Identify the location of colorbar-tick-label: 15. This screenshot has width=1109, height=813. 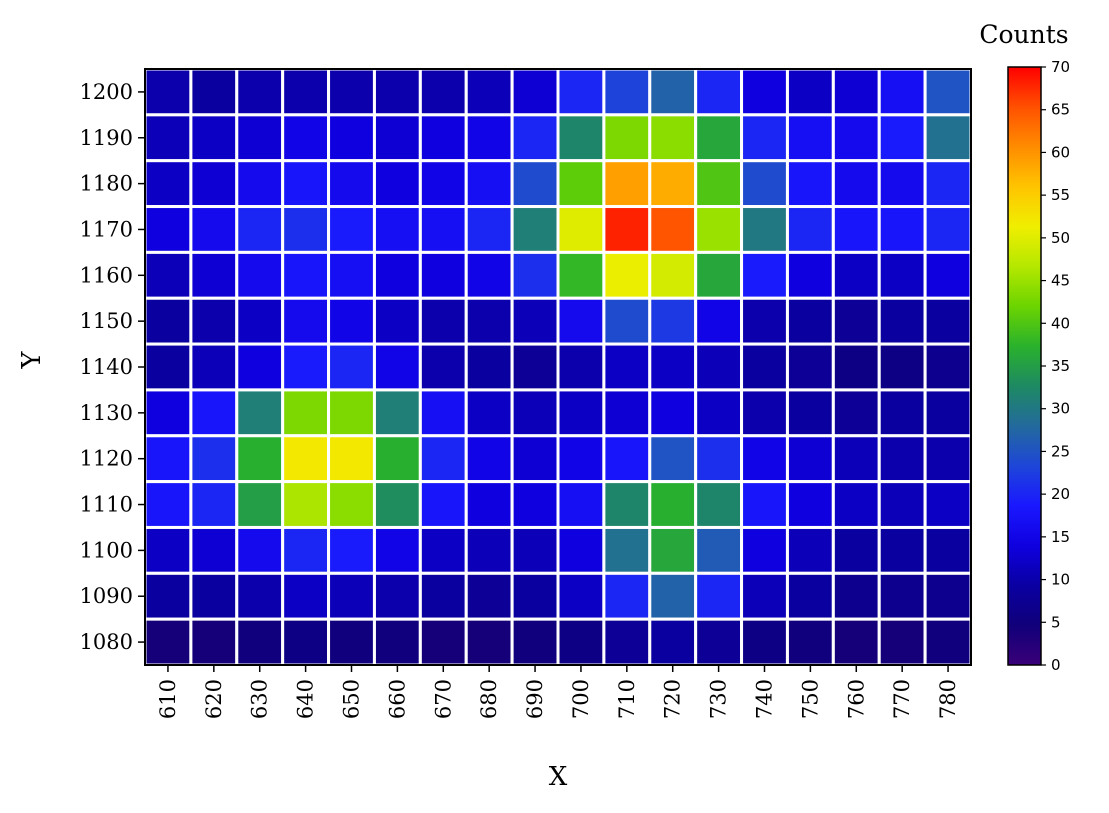
(1060, 537).